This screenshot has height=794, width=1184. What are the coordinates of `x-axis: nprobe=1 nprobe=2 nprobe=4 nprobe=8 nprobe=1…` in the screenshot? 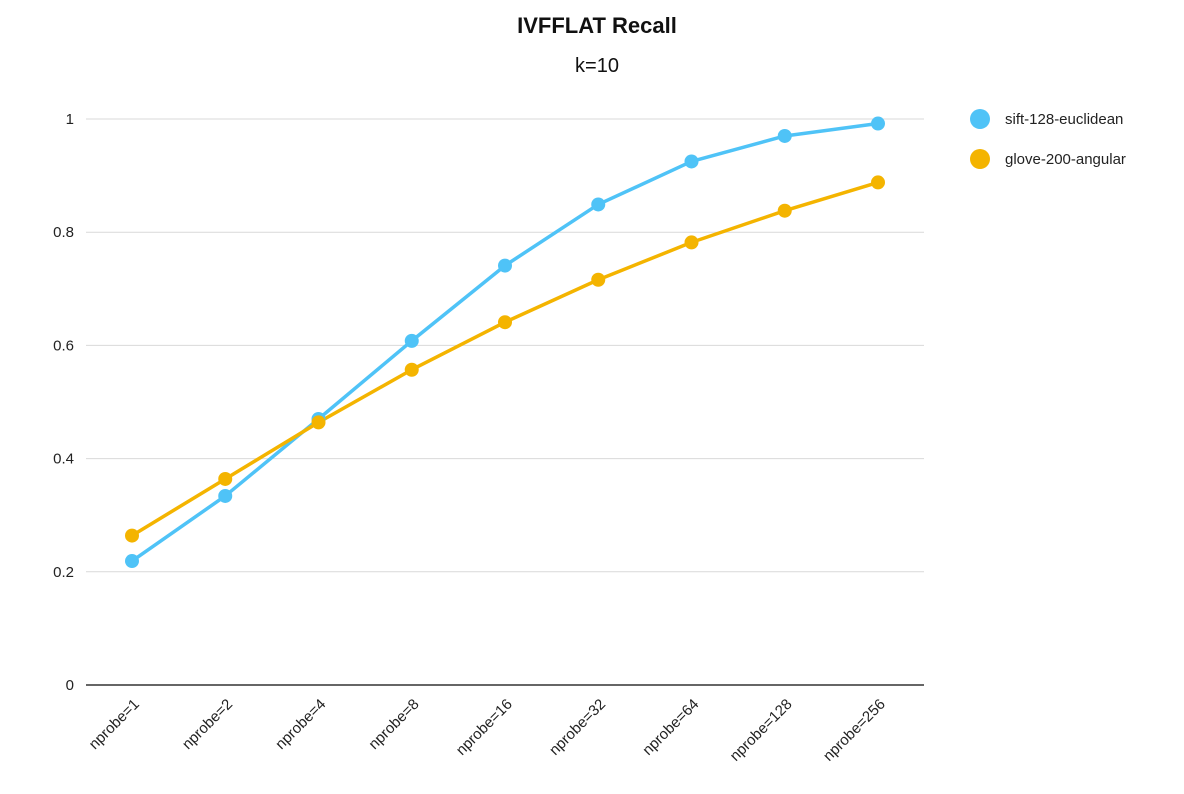 It's located at (487, 730).